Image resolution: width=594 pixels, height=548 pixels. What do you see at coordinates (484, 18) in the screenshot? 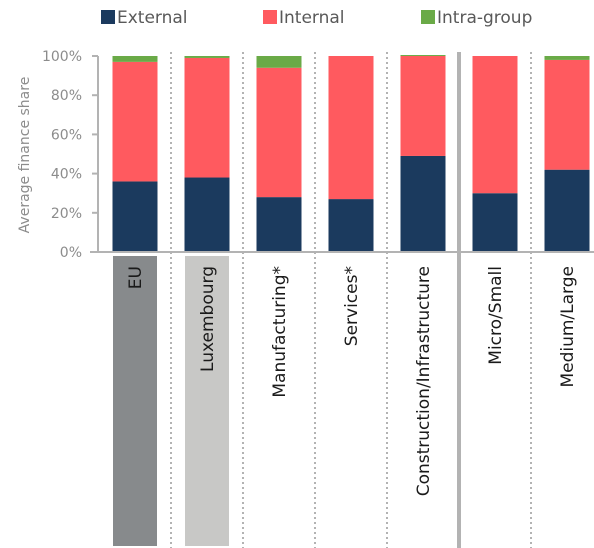
I see `legend-label-intra-group: Intra-group` at bounding box center [484, 18].